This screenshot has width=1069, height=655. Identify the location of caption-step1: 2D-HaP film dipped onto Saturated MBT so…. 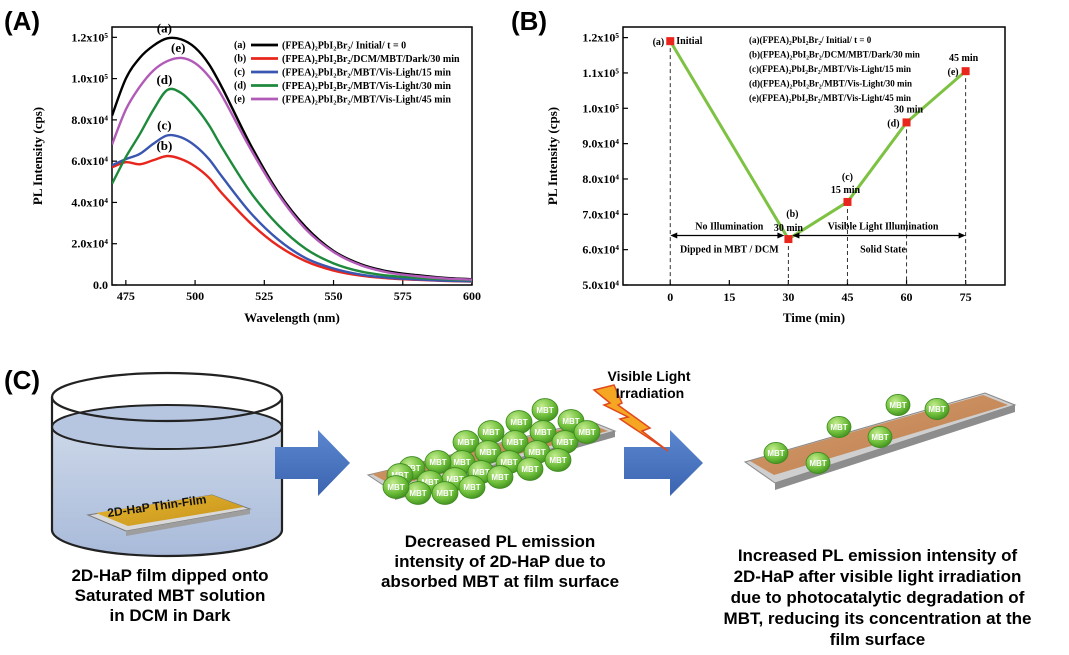
(170, 596).